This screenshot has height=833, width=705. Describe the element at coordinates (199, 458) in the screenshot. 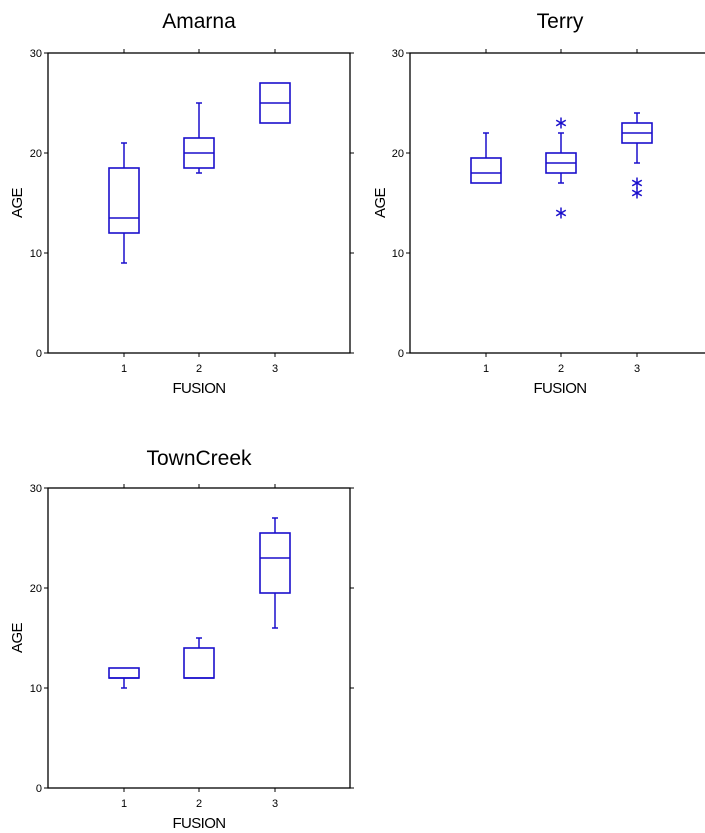

I see `panel-title: TownCreek` at that location.